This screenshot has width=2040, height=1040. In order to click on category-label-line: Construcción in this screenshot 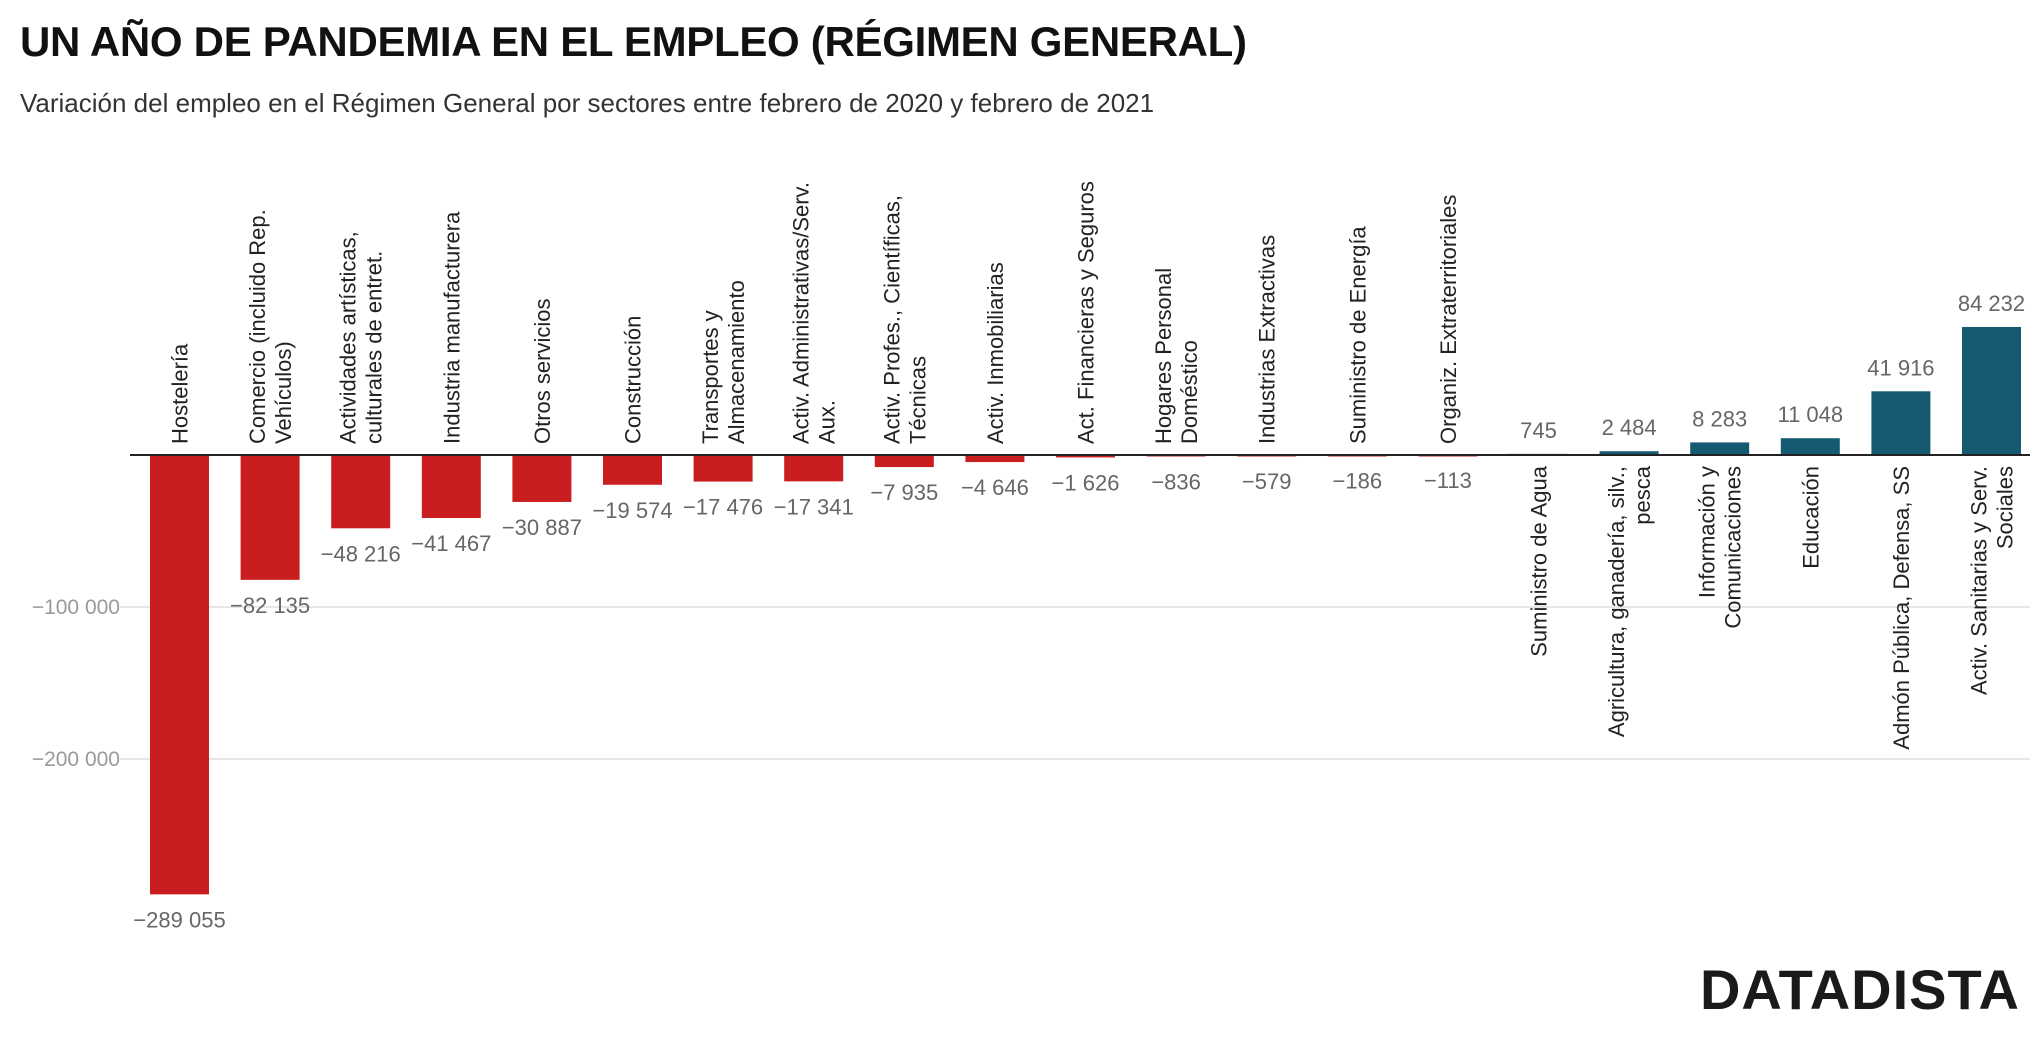, I will do `click(633, 380)`.